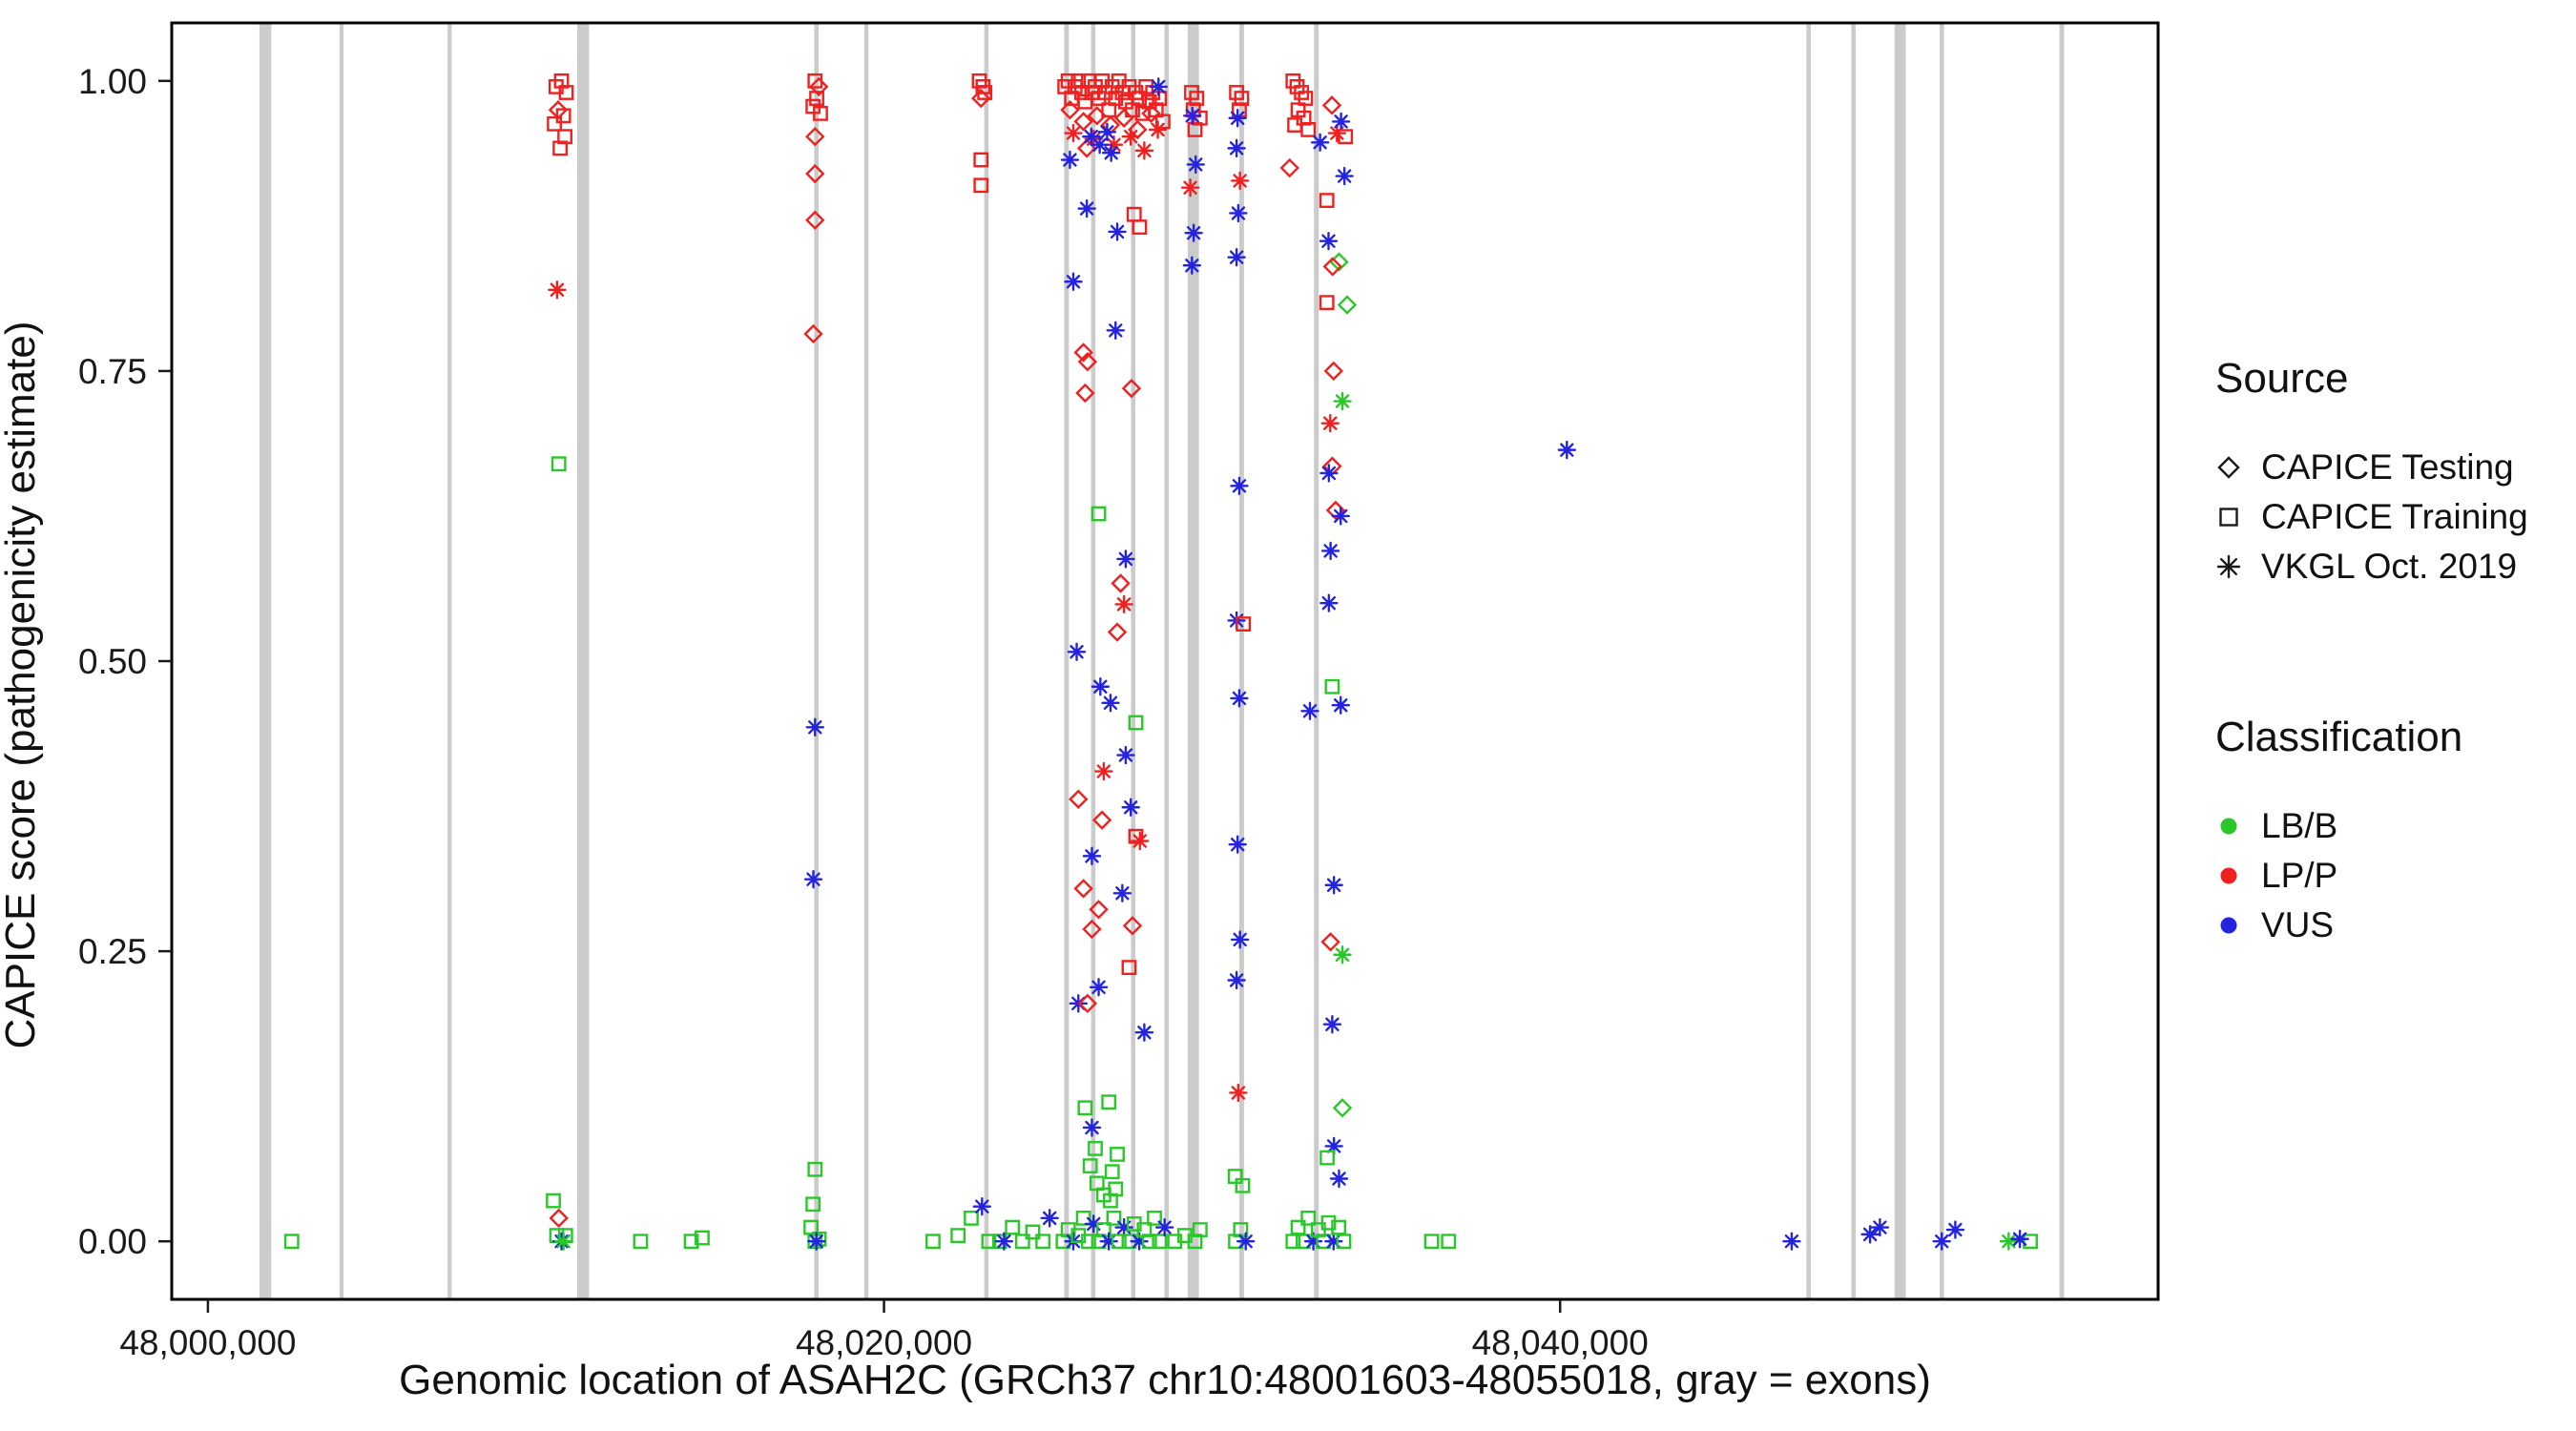 This screenshot has width=2576, height=1431. I want to click on blue-dot-icon, so click(2228, 925).